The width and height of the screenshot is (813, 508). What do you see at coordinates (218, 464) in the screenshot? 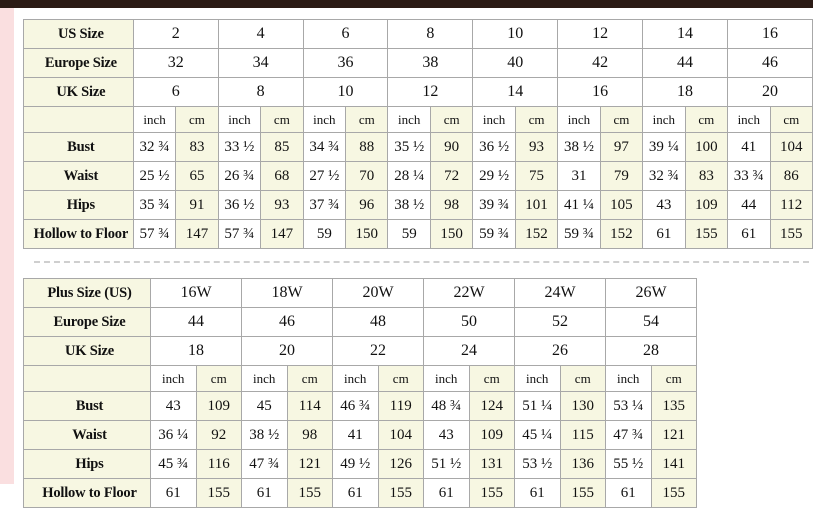
I see `measurement-cell-cm: 116` at bounding box center [218, 464].